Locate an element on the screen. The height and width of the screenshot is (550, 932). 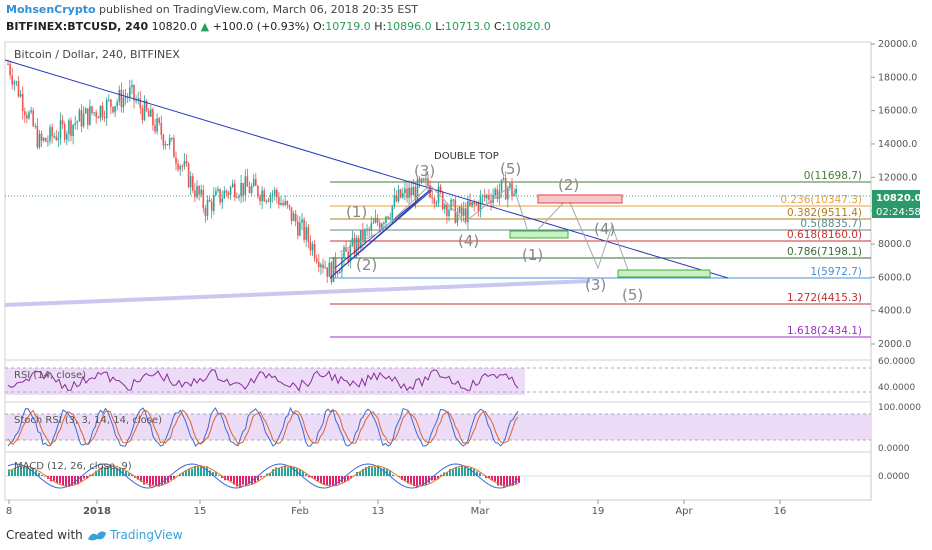
rsi-label: RSI (14, close) is located at coordinates (50, 375).